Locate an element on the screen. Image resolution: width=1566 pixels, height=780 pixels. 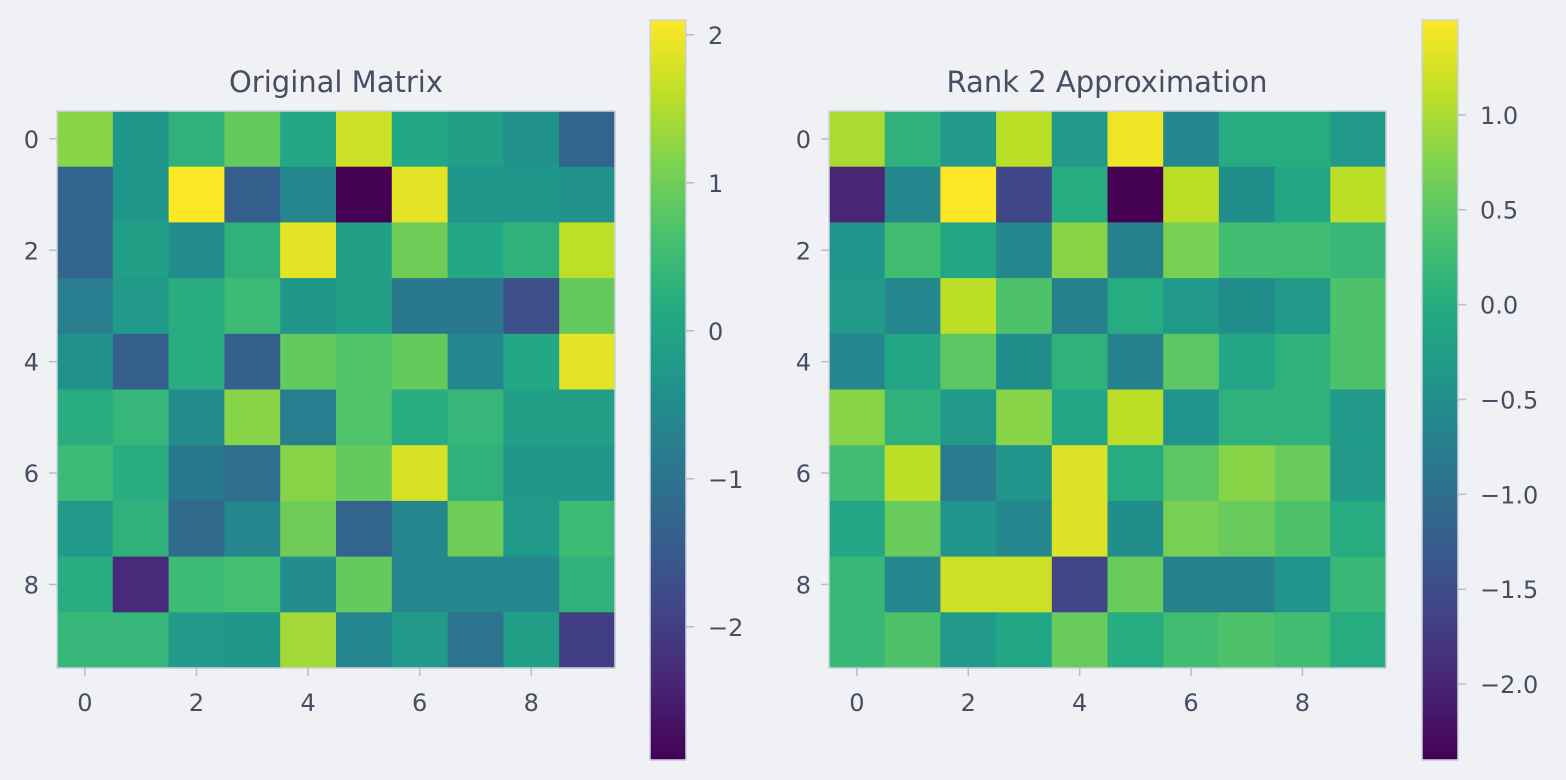
colorbar-frame is located at coordinates (668, 390).